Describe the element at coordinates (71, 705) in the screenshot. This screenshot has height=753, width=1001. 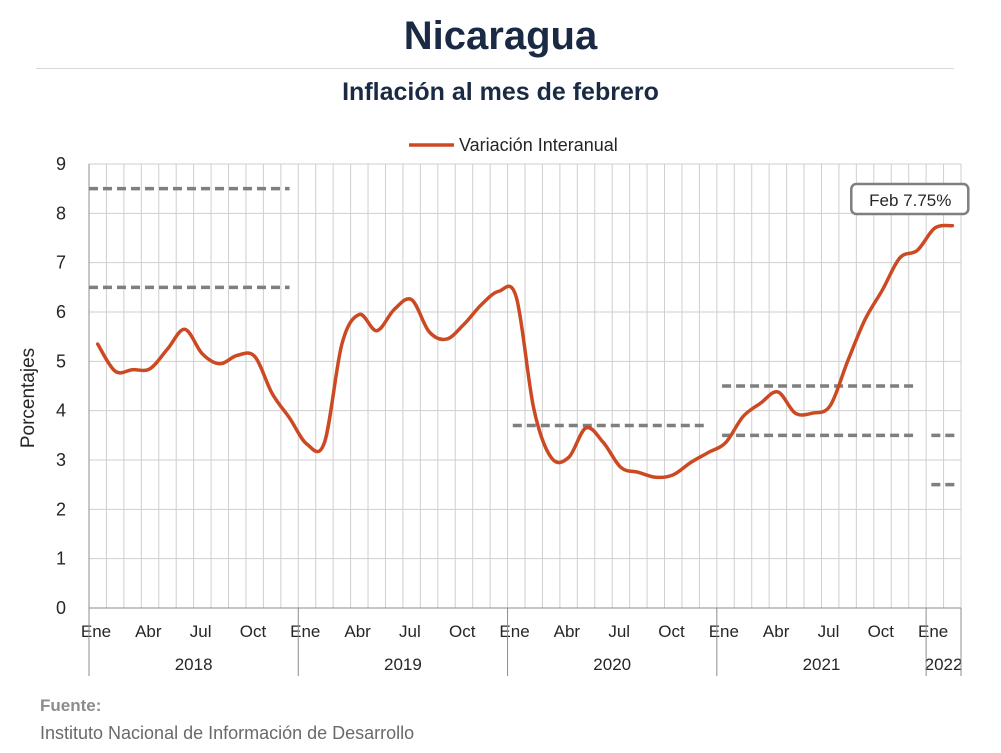
I see `source-label: Fuente:` at that location.